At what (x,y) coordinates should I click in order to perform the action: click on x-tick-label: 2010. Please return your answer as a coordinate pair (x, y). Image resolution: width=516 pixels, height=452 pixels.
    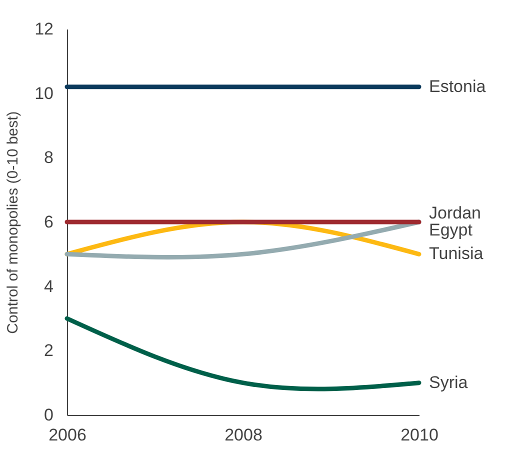
    Looking at the image, I should click on (419, 435).